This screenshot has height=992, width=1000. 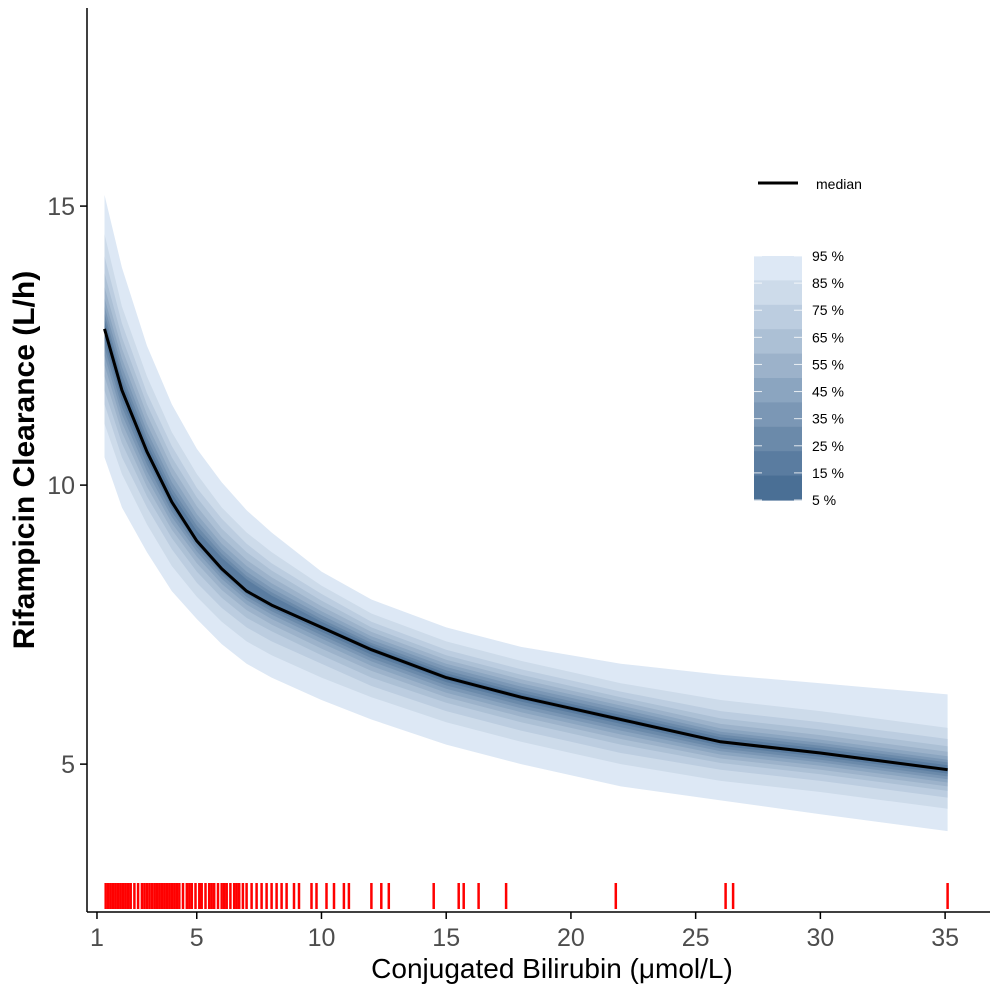 What do you see at coordinates (828, 419) in the screenshot?
I see `legend-band-label: 35 %` at bounding box center [828, 419].